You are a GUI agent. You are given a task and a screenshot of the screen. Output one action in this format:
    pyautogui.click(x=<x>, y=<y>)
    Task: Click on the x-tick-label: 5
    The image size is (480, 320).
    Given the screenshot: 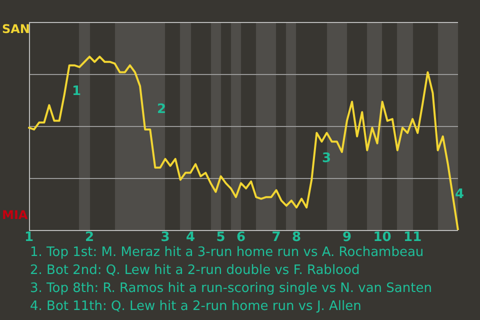 What is the action you would take?
    pyautogui.click(x=221, y=238)
    